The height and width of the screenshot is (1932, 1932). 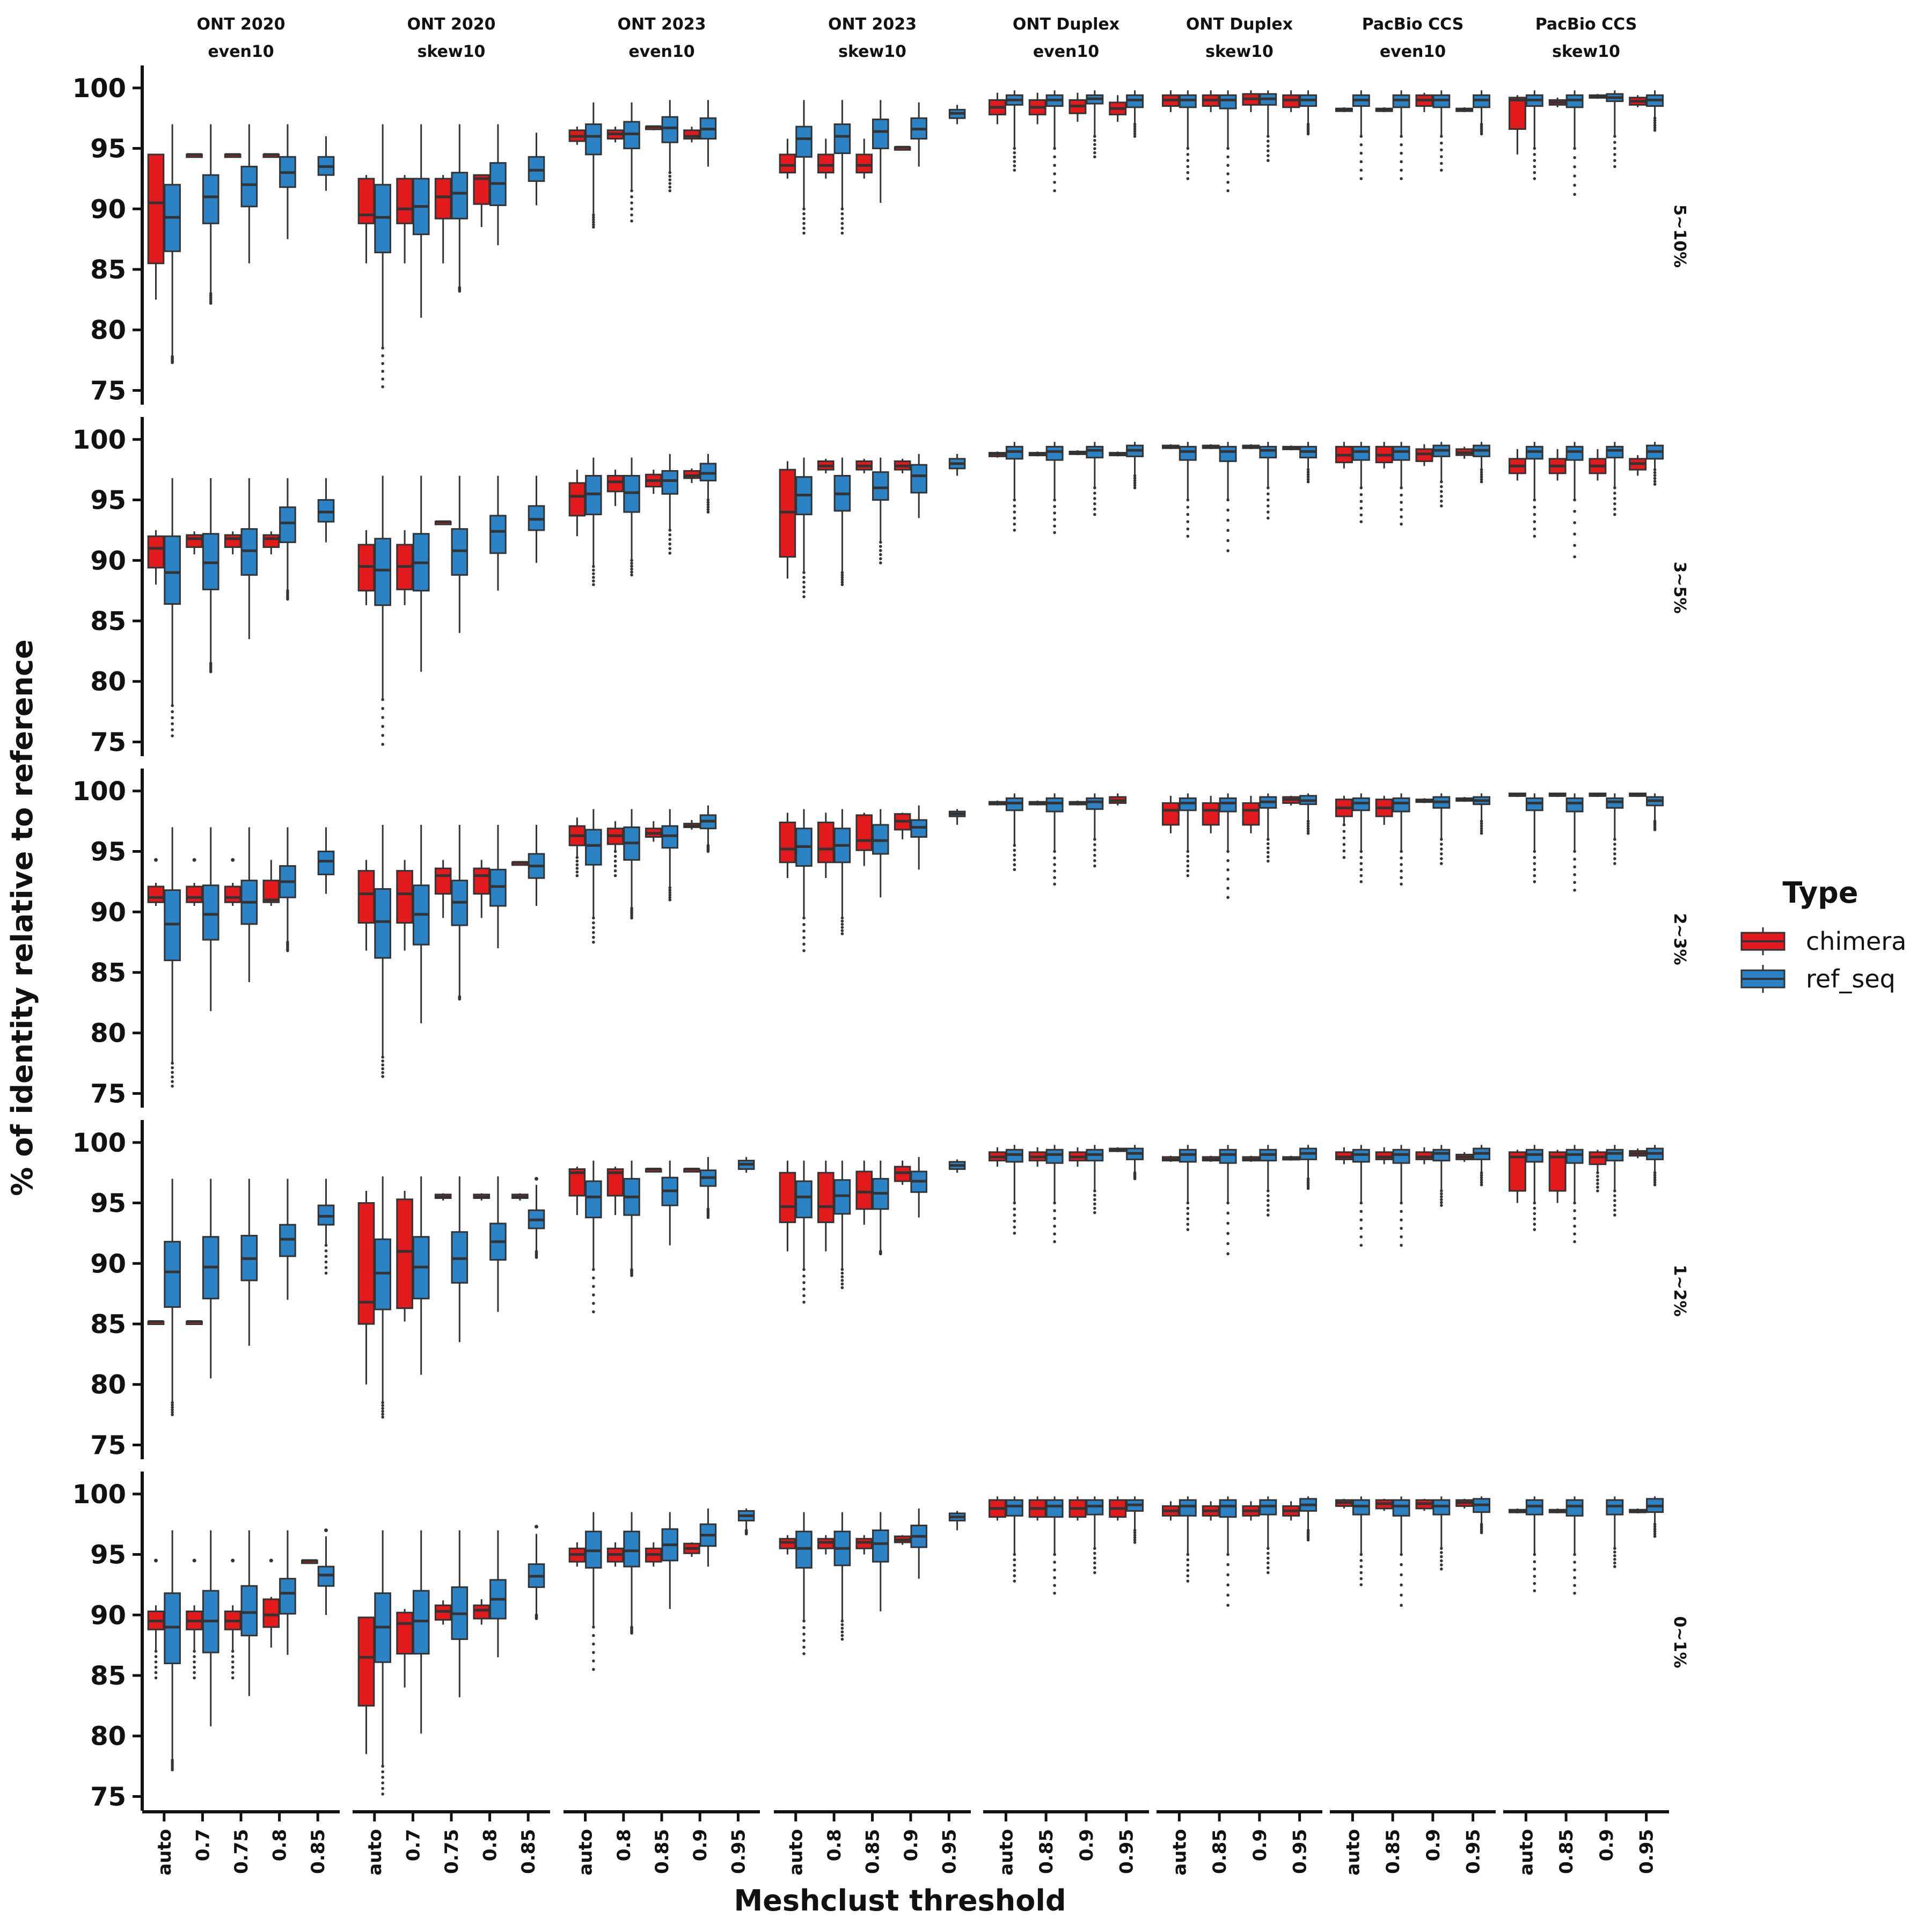 What do you see at coordinates (738, 1851) in the screenshot?
I see `x-tick-label-2-4: 0.95` at bounding box center [738, 1851].